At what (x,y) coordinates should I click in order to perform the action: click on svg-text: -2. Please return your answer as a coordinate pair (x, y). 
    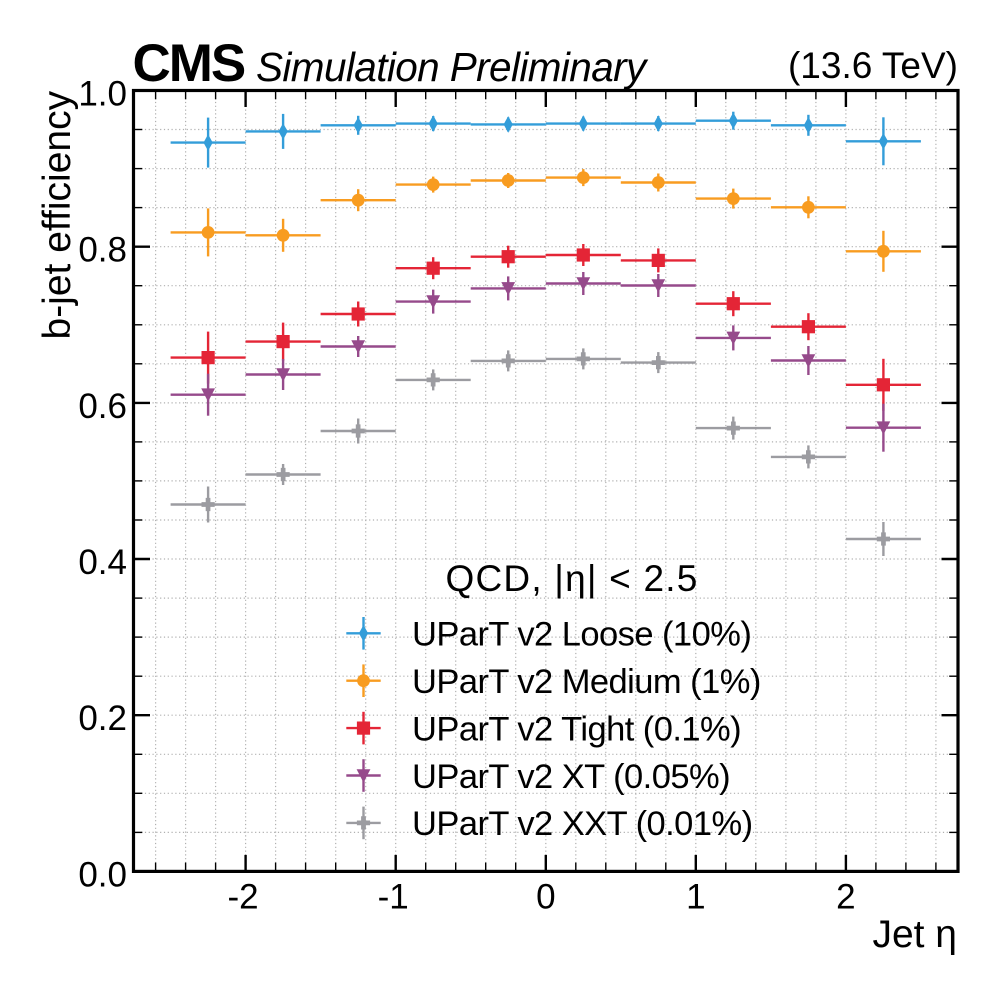
    Looking at the image, I should click on (243, 897).